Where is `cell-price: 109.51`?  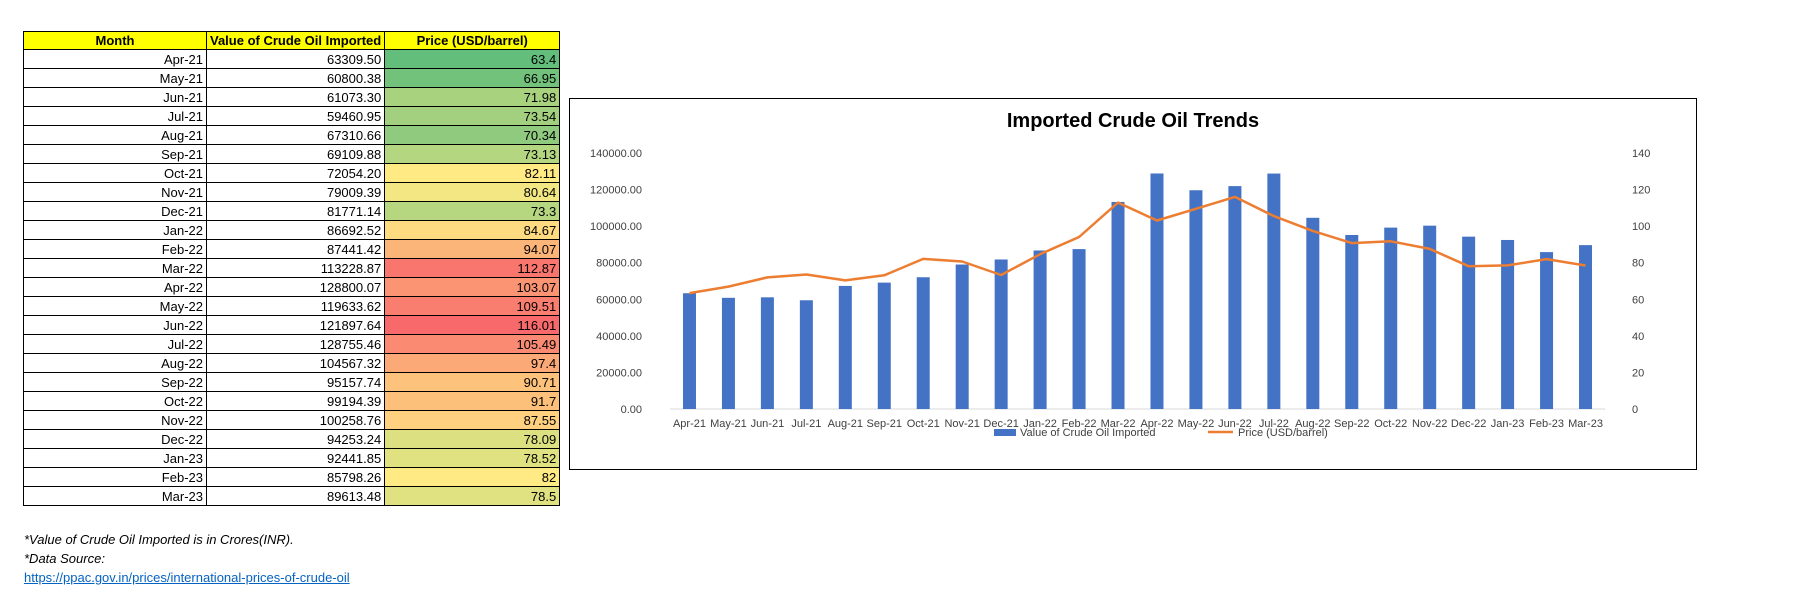 cell-price: 109.51 is located at coordinates (472, 306).